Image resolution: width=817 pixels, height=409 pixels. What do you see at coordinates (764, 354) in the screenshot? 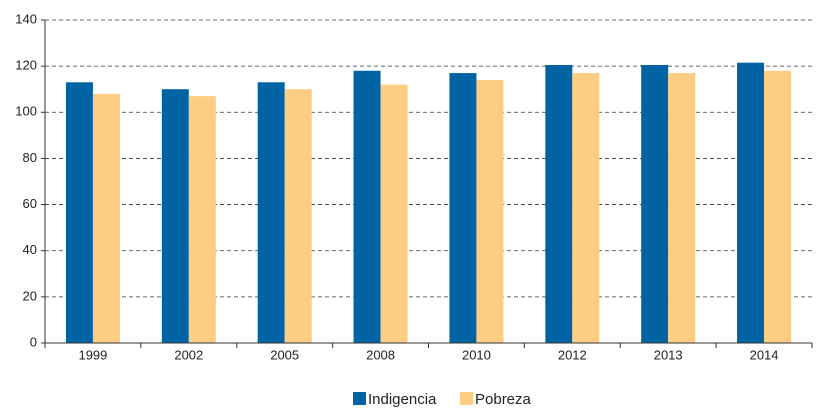
I see `x-tick-label: 2014` at bounding box center [764, 354].